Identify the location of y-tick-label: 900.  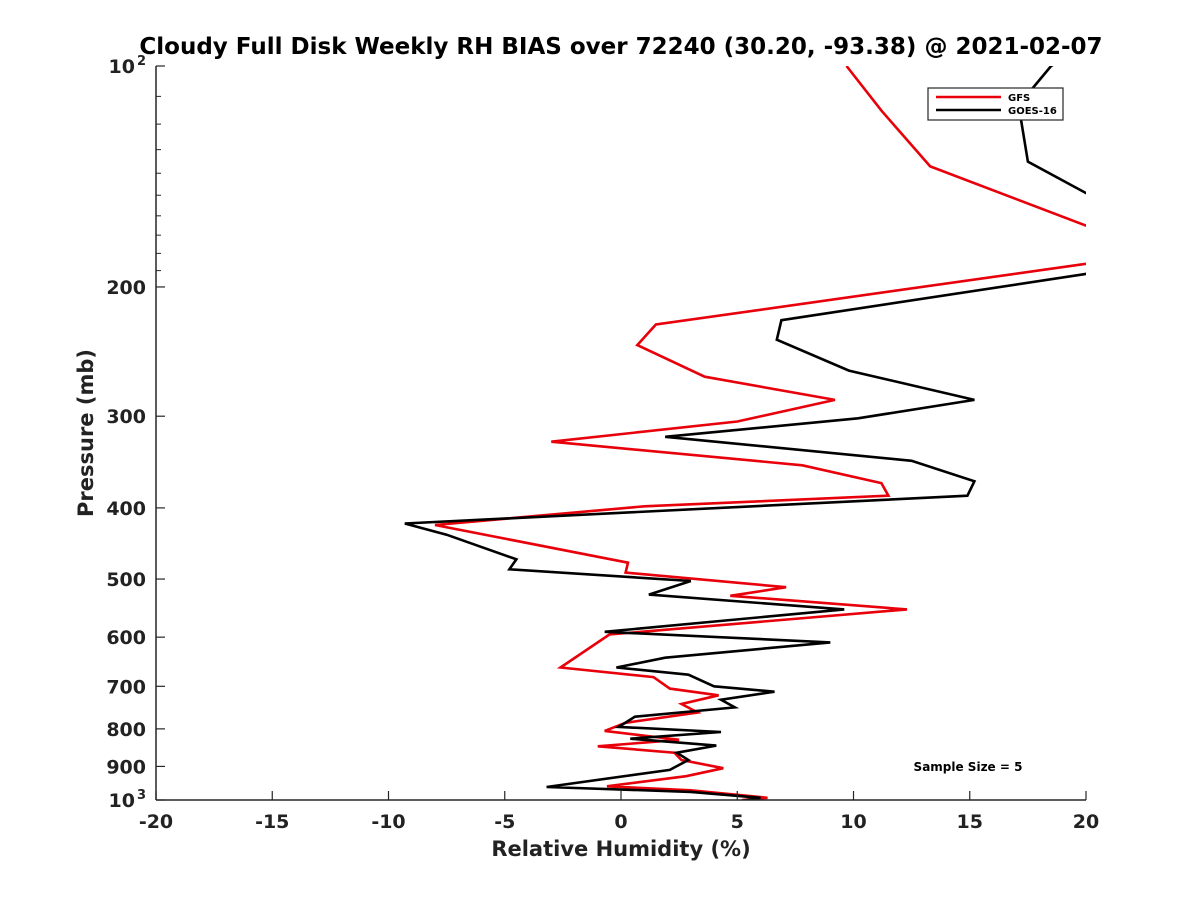
(126, 767).